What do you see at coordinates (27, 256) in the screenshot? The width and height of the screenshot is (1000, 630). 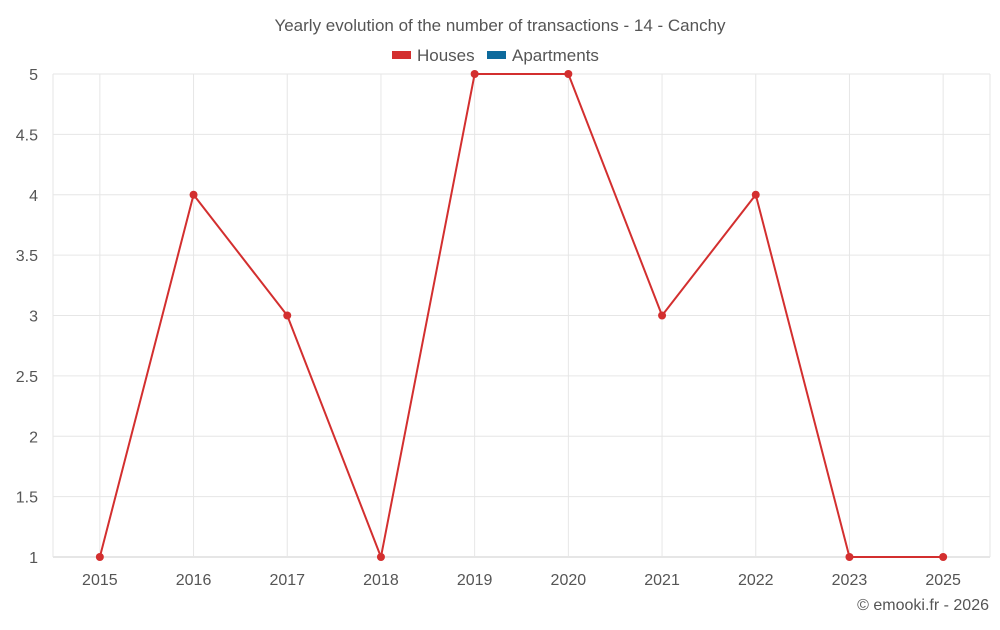 I see `y-tick-label: 3.5` at bounding box center [27, 256].